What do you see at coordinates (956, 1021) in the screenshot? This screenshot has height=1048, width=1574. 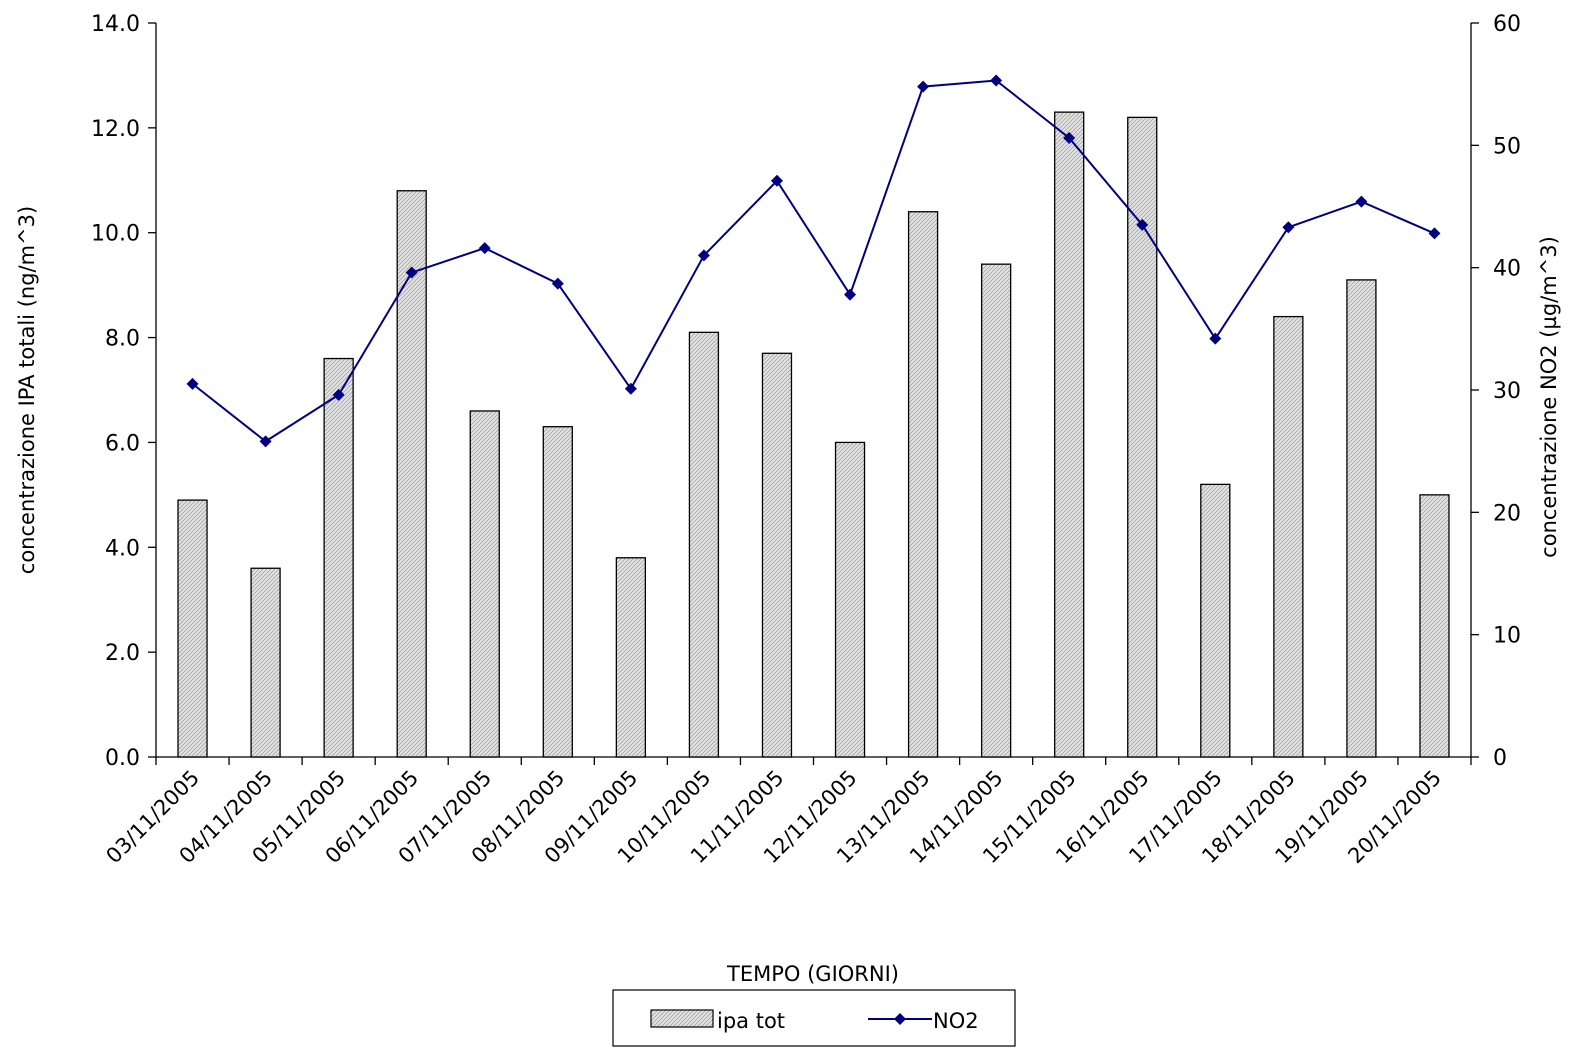 I see `legend-line-label: NO2` at bounding box center [956, 1021].